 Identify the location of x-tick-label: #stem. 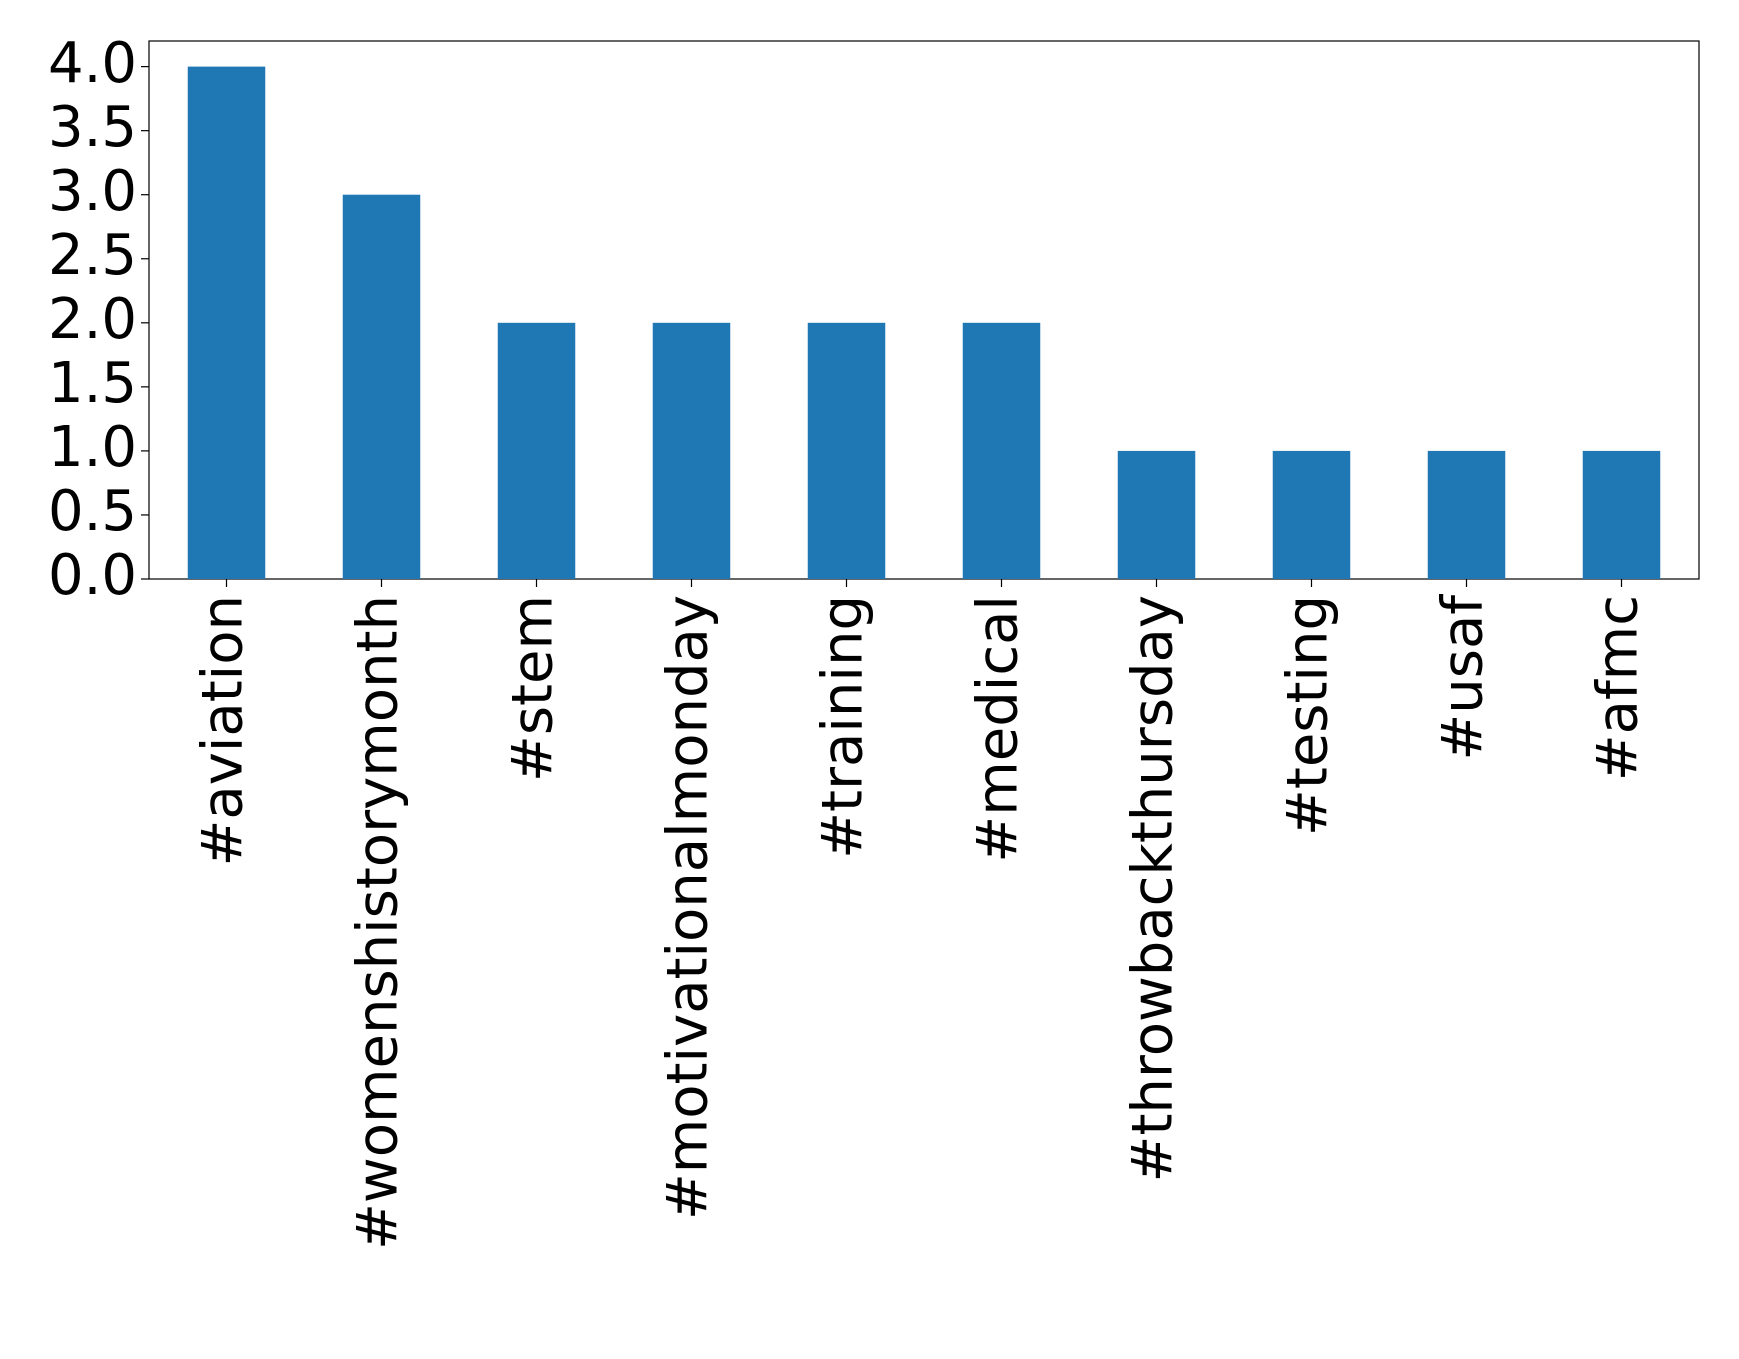
(533, 688).